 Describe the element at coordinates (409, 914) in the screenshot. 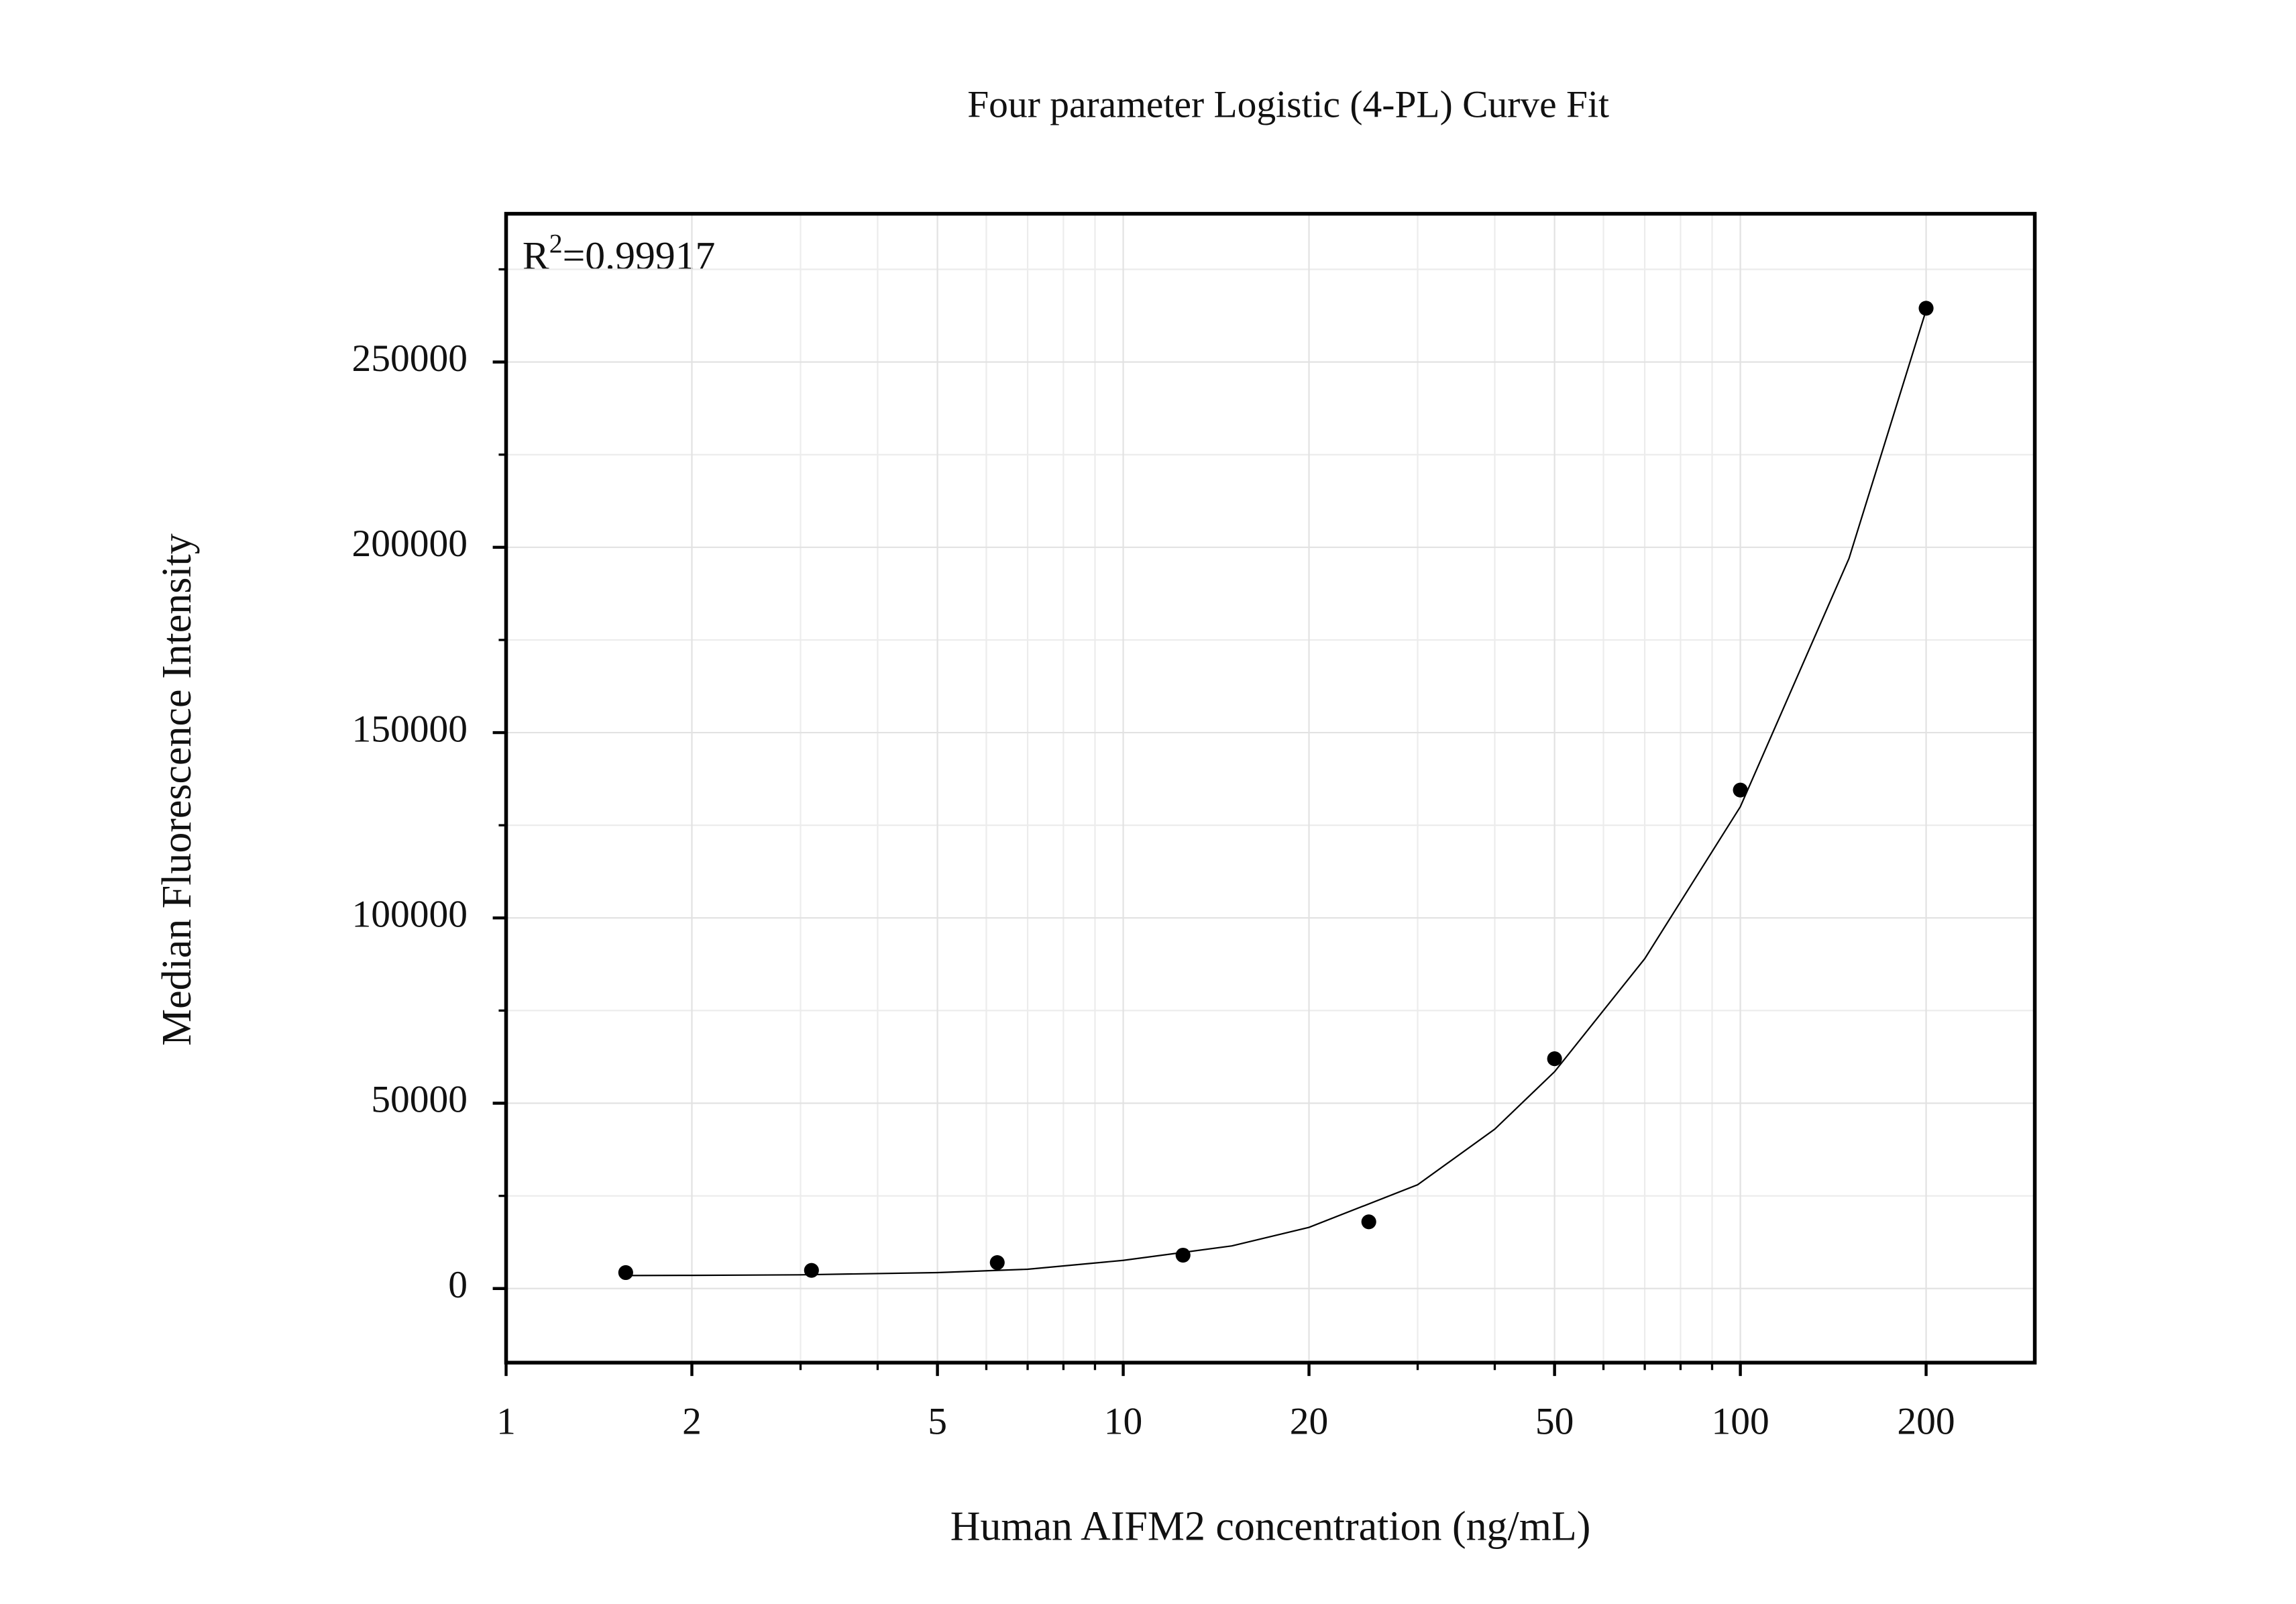

I see `y-tick-label: 100000` at that location.